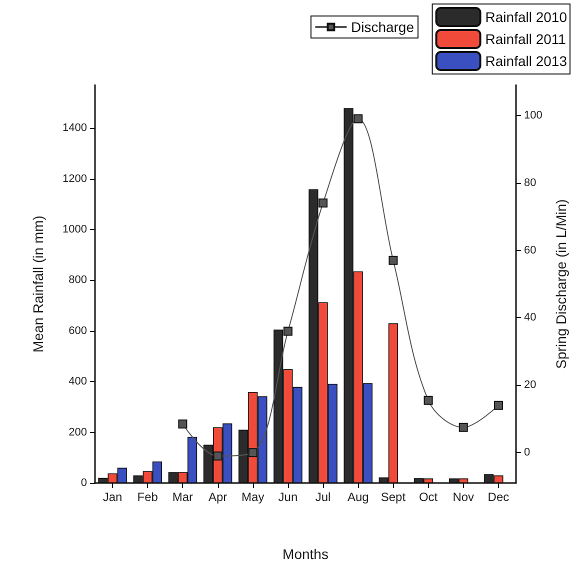 The width and height of the screenshot is (578, 583). Describe the element at coordinates (253, 497) in the screenshot. I see `x-tick-label: May` at that location.